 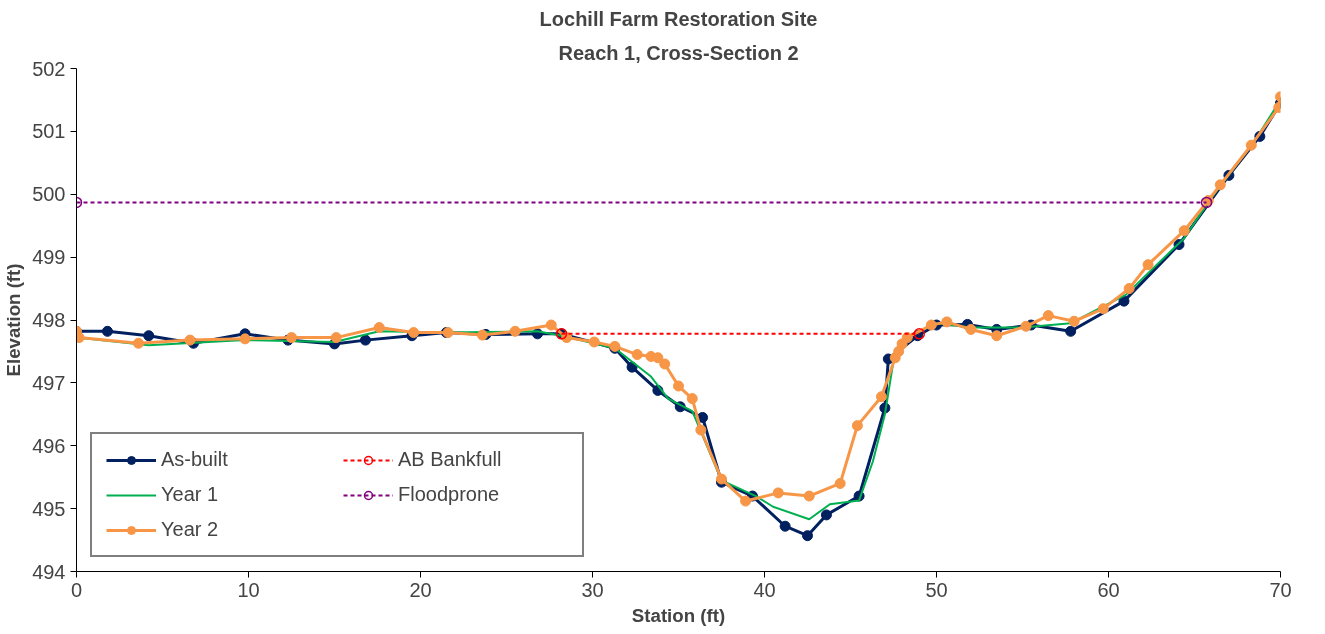 What do you see at coordinates (49, 131) in the screenshot?
I see `y-tick-label: 501` at bounding box center [49, 131].